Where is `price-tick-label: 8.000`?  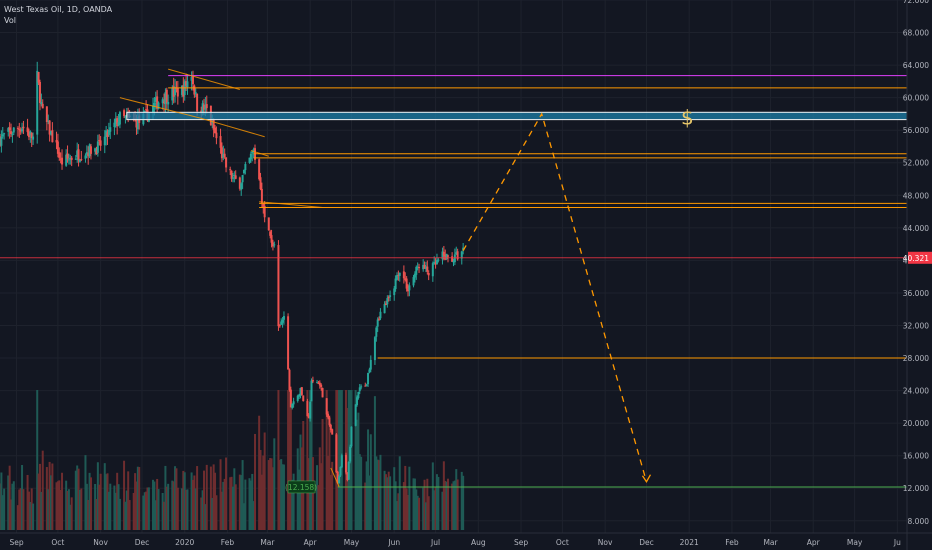
price-tick-label: 8.000 is located at coordinates (919, 521).